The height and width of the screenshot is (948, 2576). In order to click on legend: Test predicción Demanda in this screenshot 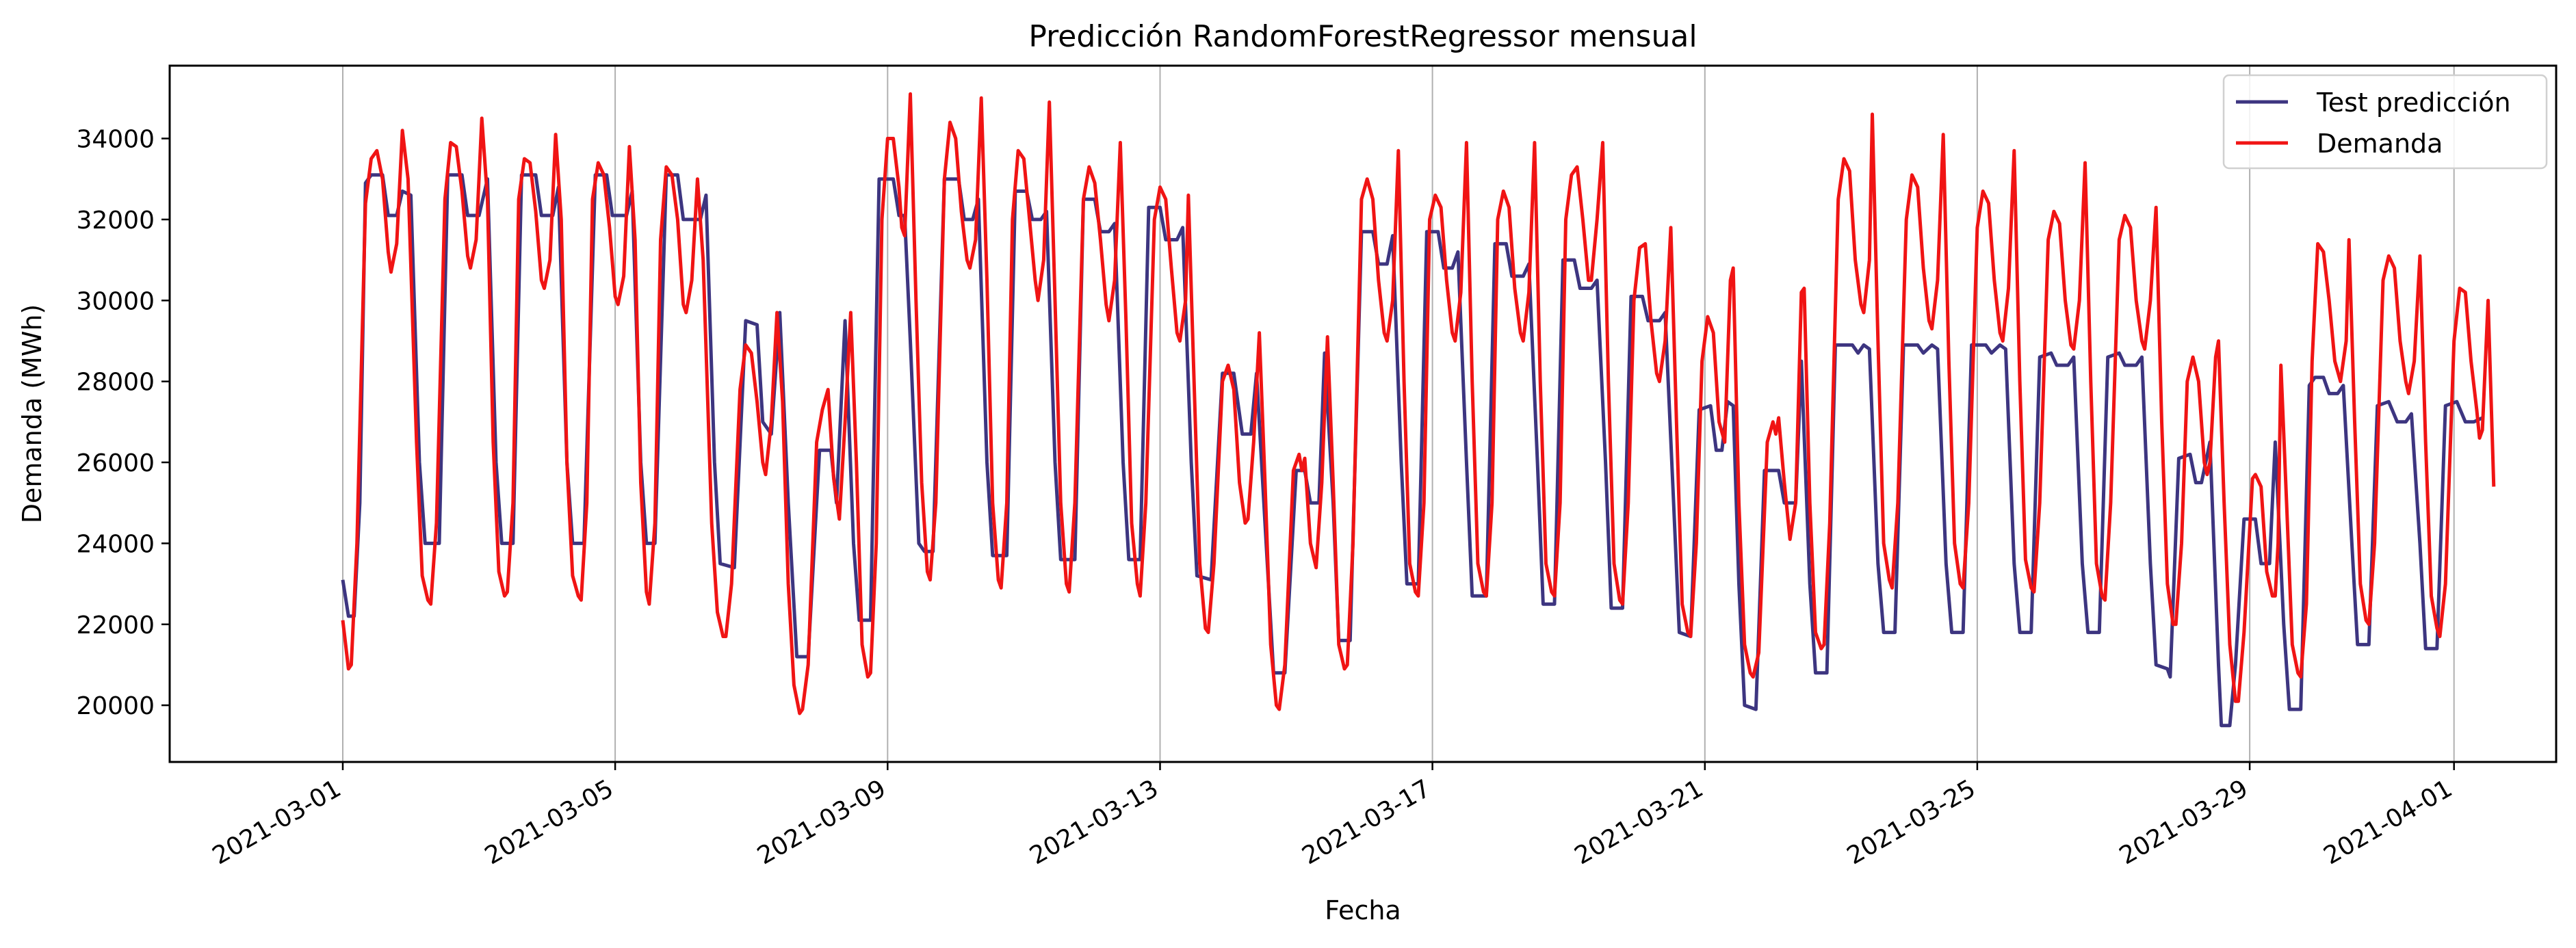, I will do `click(2385, 122)`.